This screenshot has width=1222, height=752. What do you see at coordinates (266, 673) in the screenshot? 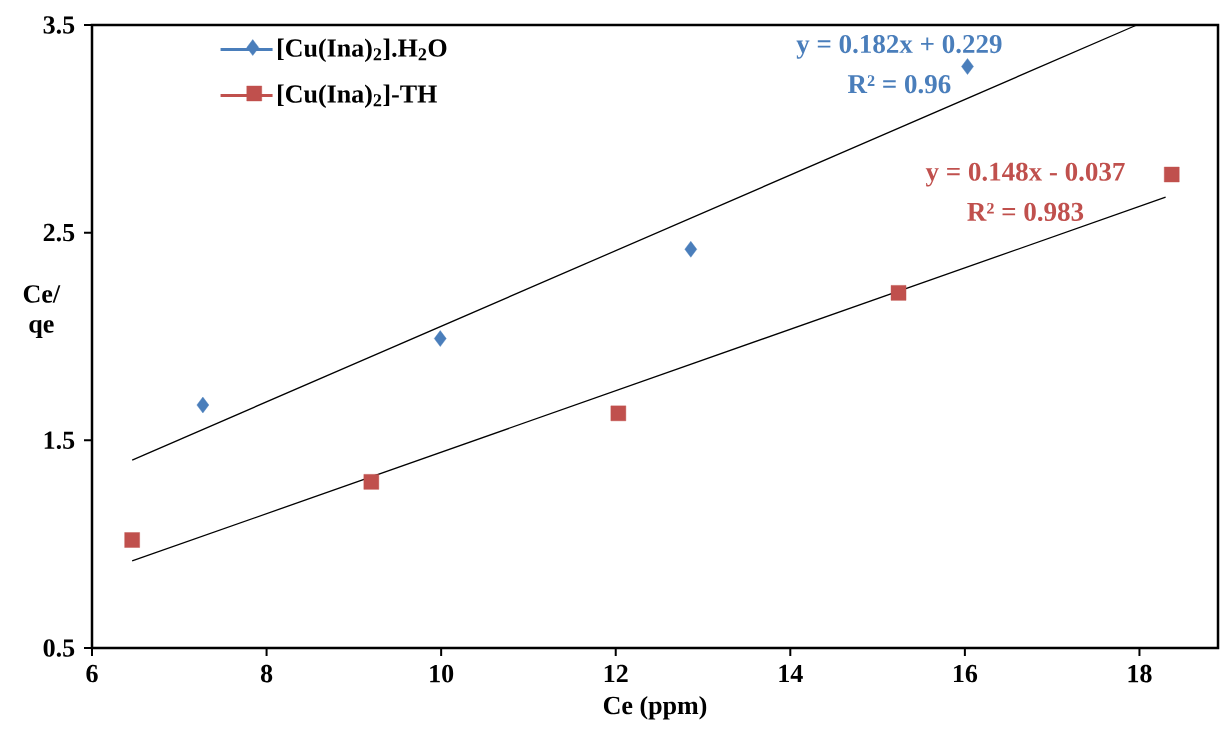
I see `x-tick-label: 8` at bounding box center [266, 673].